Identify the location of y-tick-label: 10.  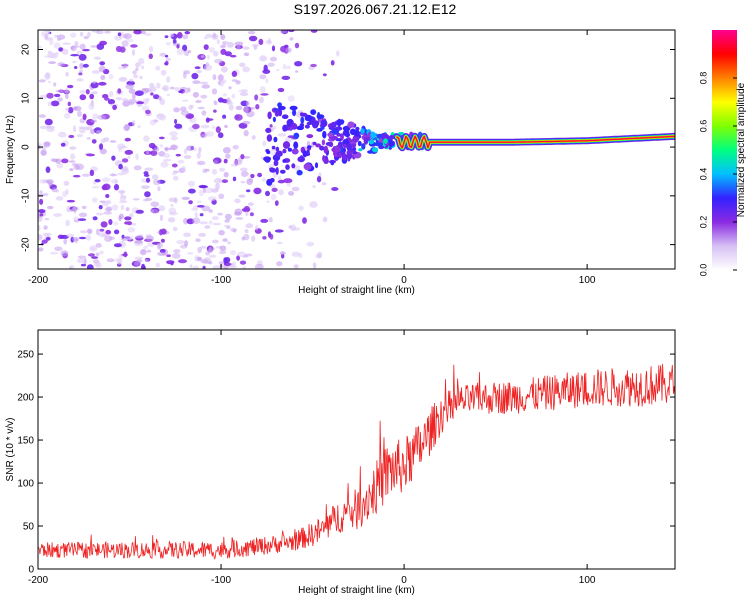
(26, 98).